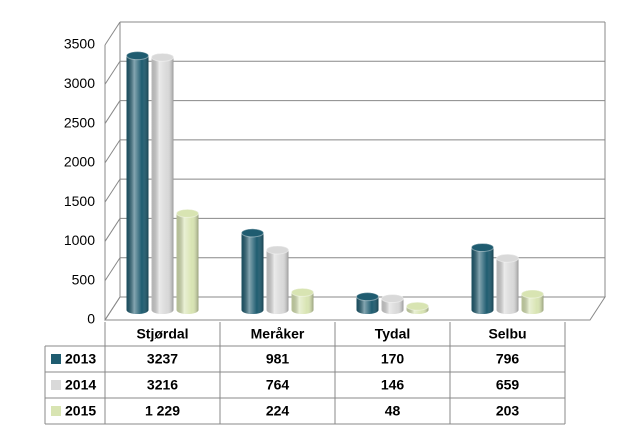  Describe the element at coordinates (80, 359) in the screenshot. I see `legend-label: 2013` at that location.